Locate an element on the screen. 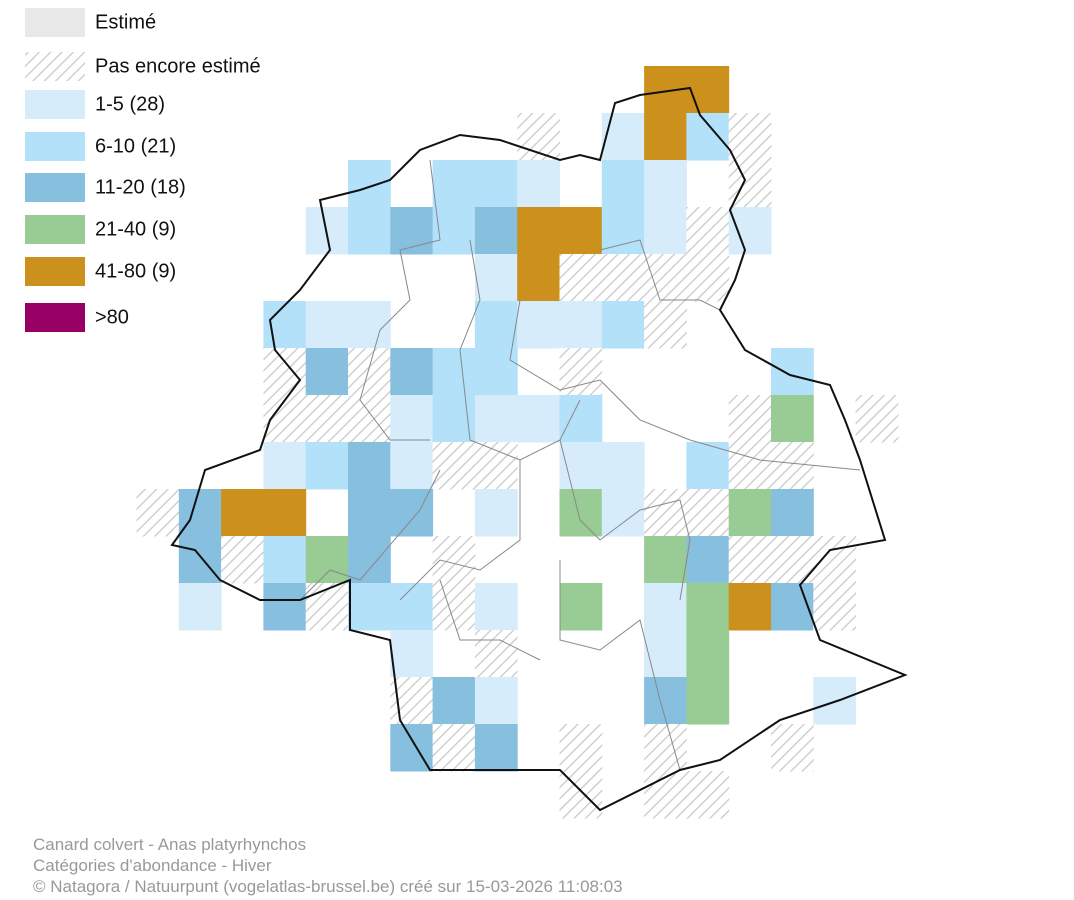 The image size is (1074, 900). legend-label: 41-80 (9) is located at coordinates (135, 271).